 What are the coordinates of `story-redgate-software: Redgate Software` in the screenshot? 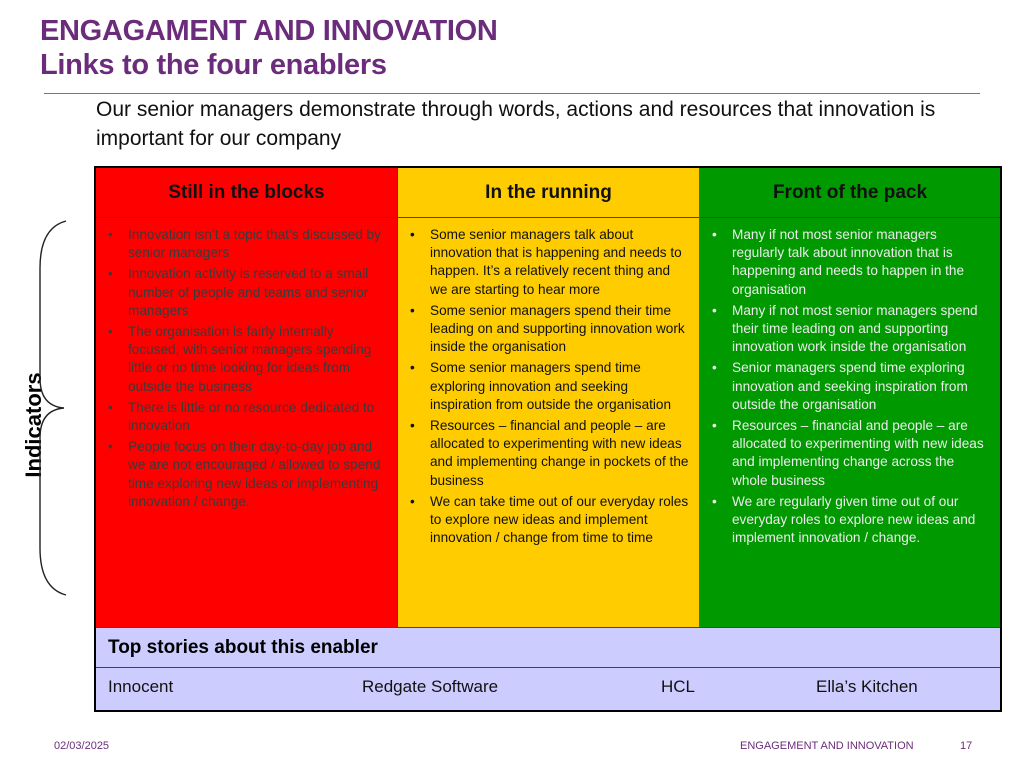 It's located at (430, 686).